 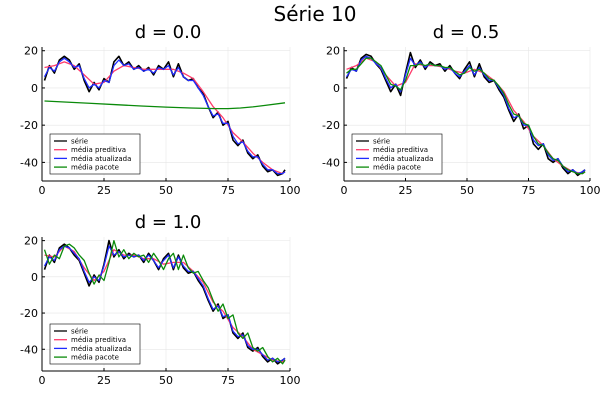 I want to click on subplot-title: d = 1.0, so click(x=168, y=222).